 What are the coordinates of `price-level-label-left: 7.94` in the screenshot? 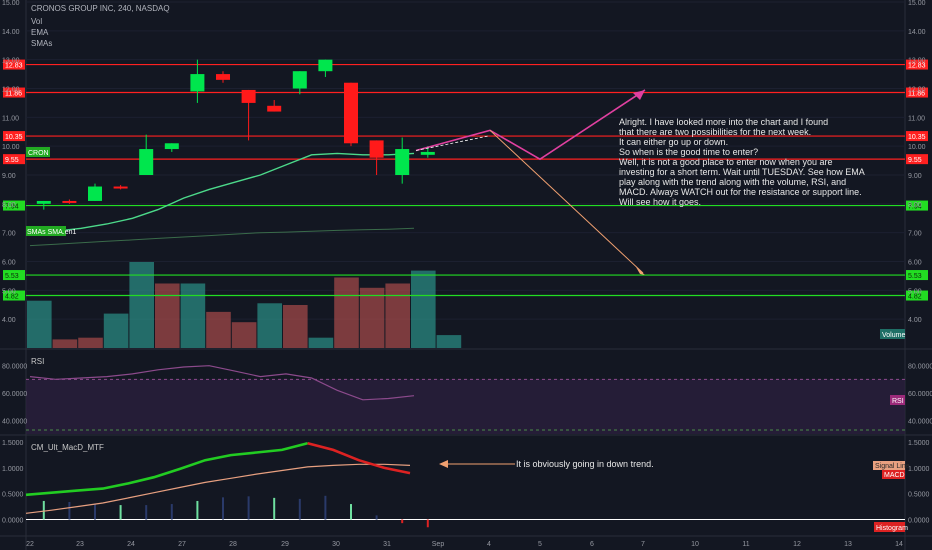 It's located at (12, 207).